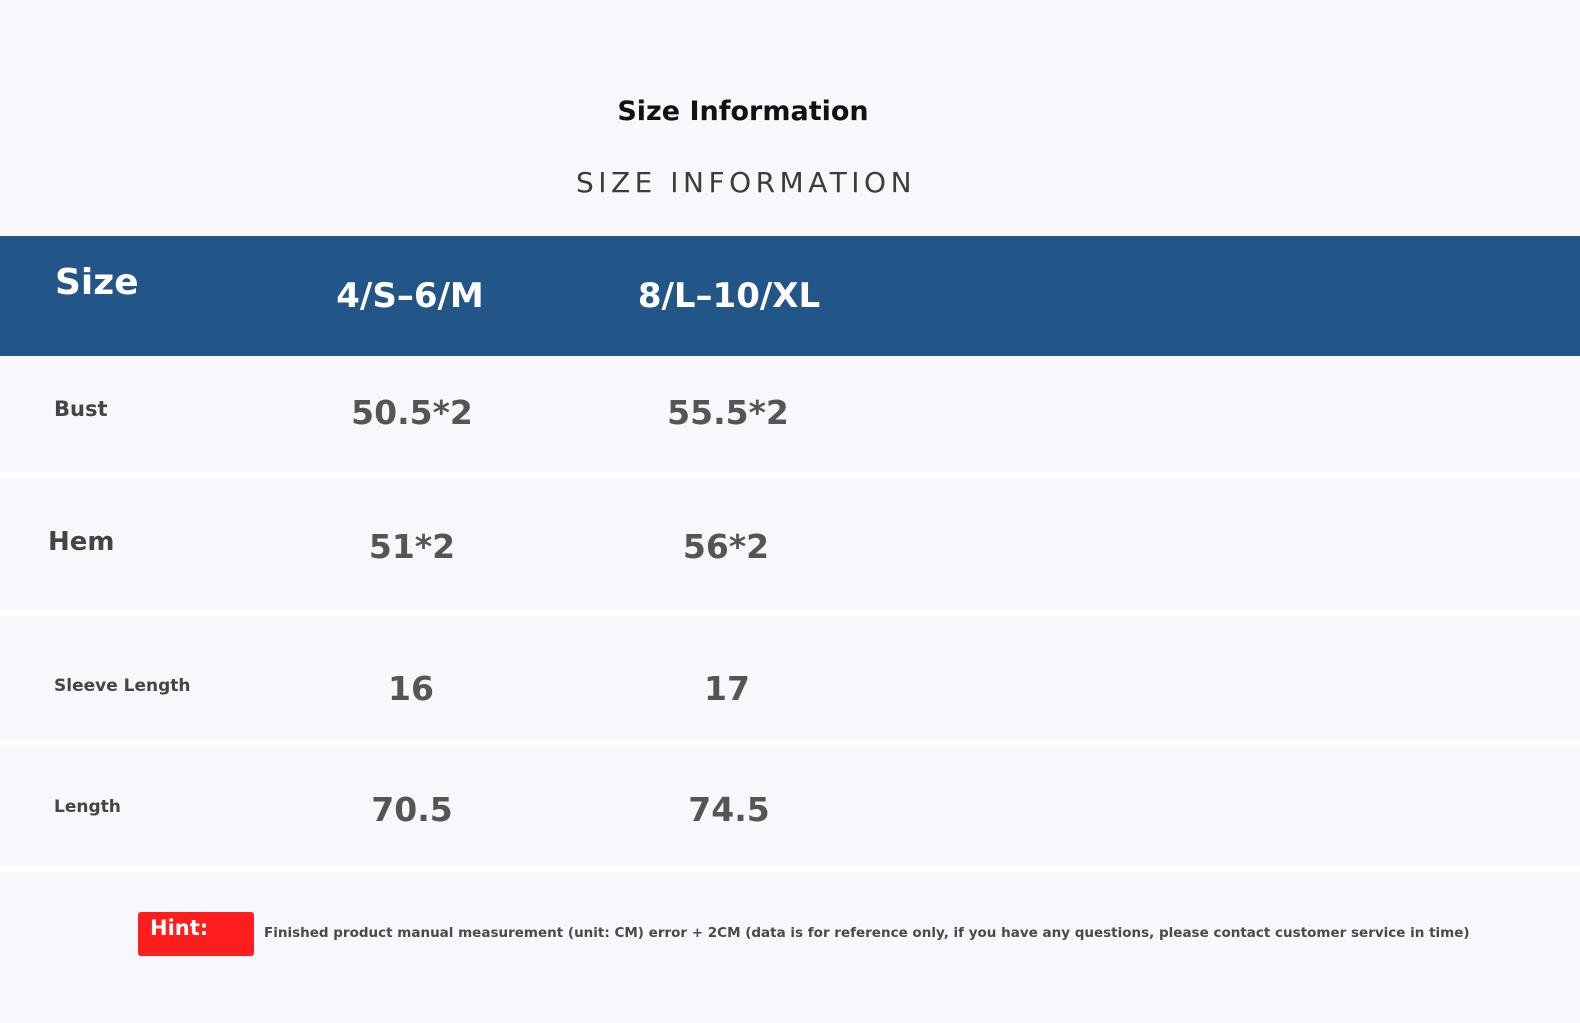  I want to click on row-value: 16, so click(411, 688).